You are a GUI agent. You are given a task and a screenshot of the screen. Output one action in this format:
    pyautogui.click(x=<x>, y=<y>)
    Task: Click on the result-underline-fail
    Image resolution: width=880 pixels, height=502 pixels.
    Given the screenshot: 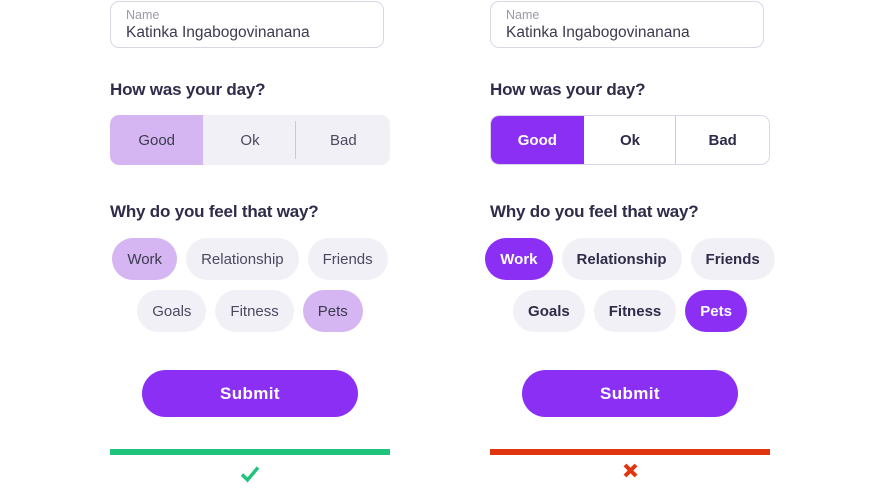 What is the action you would take?
    pyautogui.click(x=630, y=452)
    